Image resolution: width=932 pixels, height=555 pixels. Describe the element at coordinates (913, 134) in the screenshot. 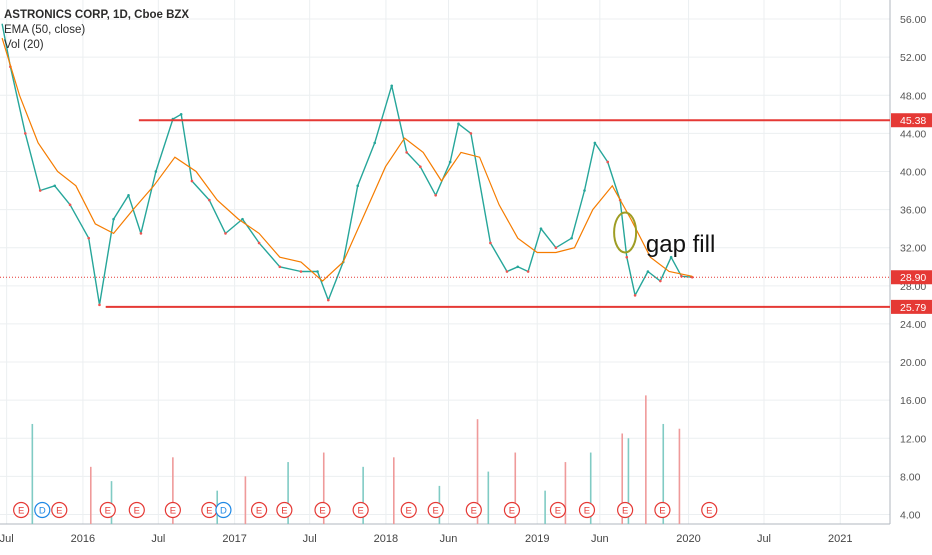

I see `y-tick-label: 44.00` at that location.